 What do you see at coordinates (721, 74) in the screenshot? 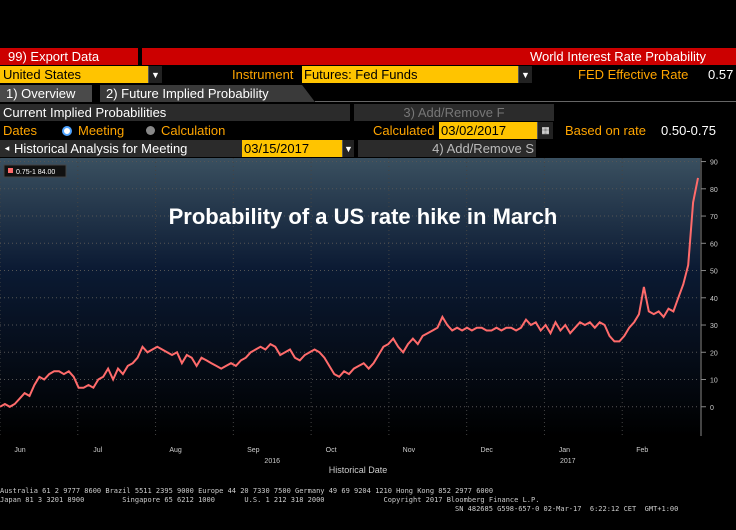
I see `fed-rate-value: 0.57` at bounding box center [721, 74].